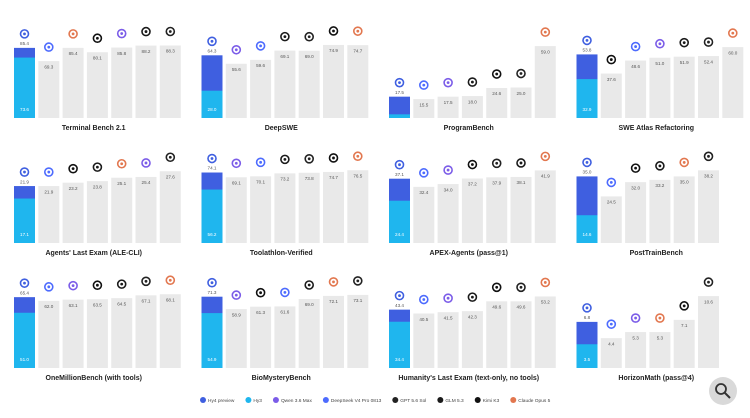  I want to click on value-label: 64.5, so click(121, 303).